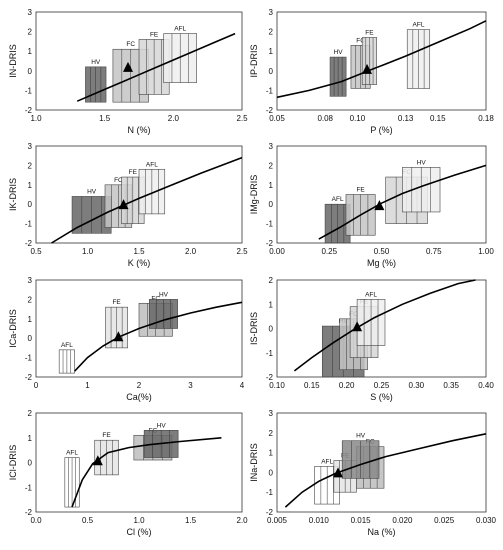 This screenshot has height=550, width=503. What do you see at coordinates (417, 385) in the screenshot?
I see `x-tick-label: 0.30` at bounding box center [417, 385].